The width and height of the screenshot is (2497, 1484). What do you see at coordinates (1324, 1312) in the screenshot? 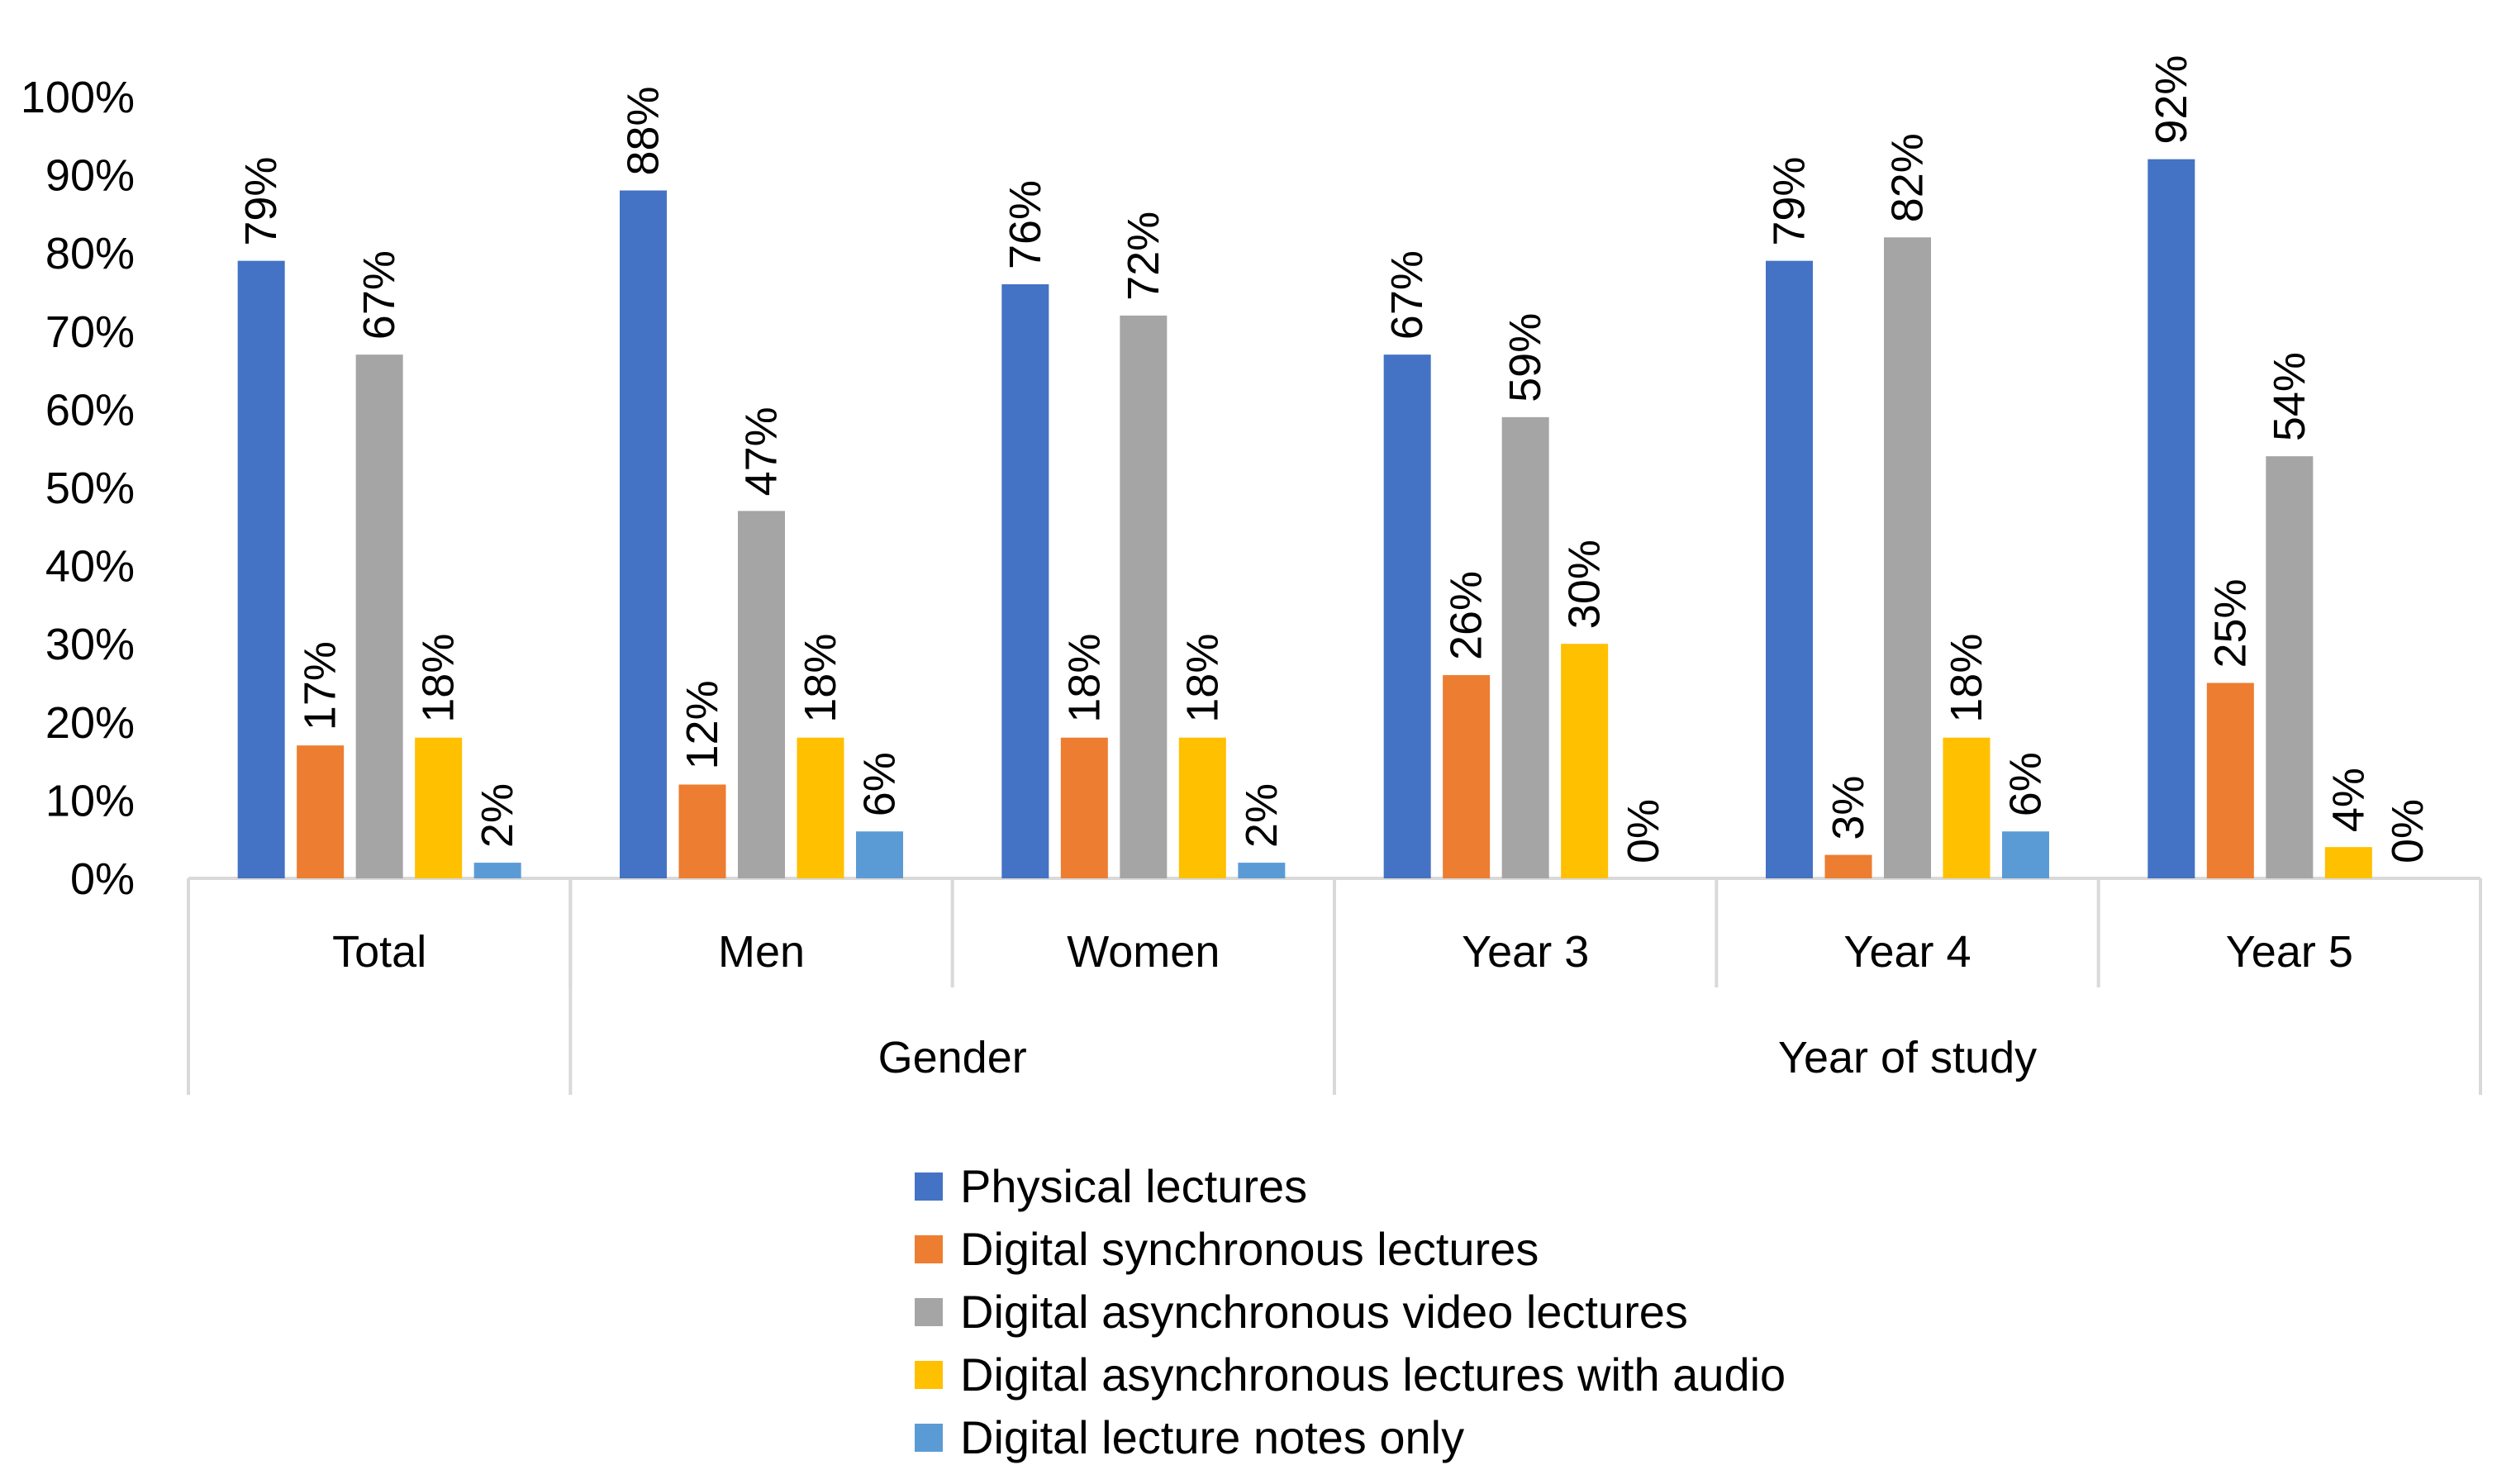
I see `legend-label: Digital asynchronous video lectures` at bounding box center [1324, 1312].